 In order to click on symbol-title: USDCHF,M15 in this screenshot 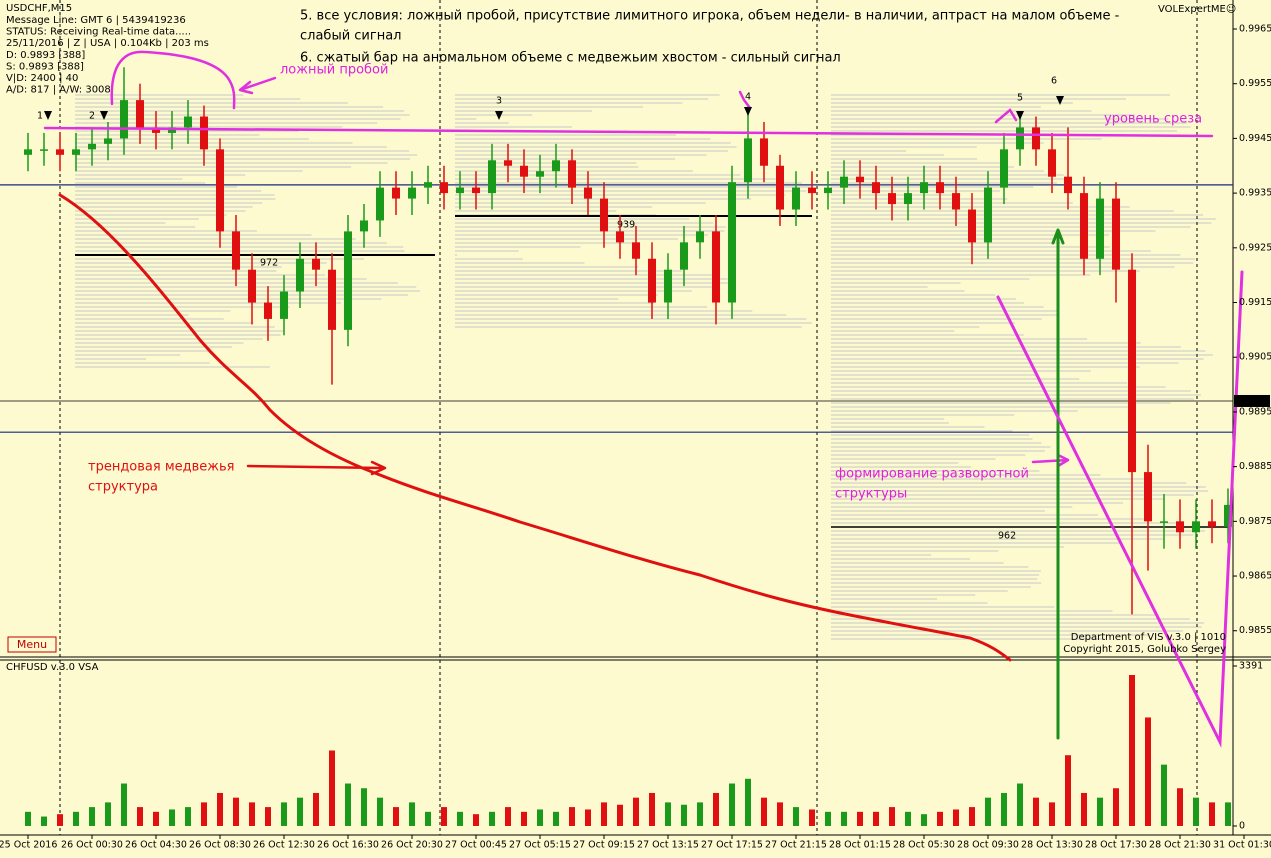, I will do `click(39, 8)`.